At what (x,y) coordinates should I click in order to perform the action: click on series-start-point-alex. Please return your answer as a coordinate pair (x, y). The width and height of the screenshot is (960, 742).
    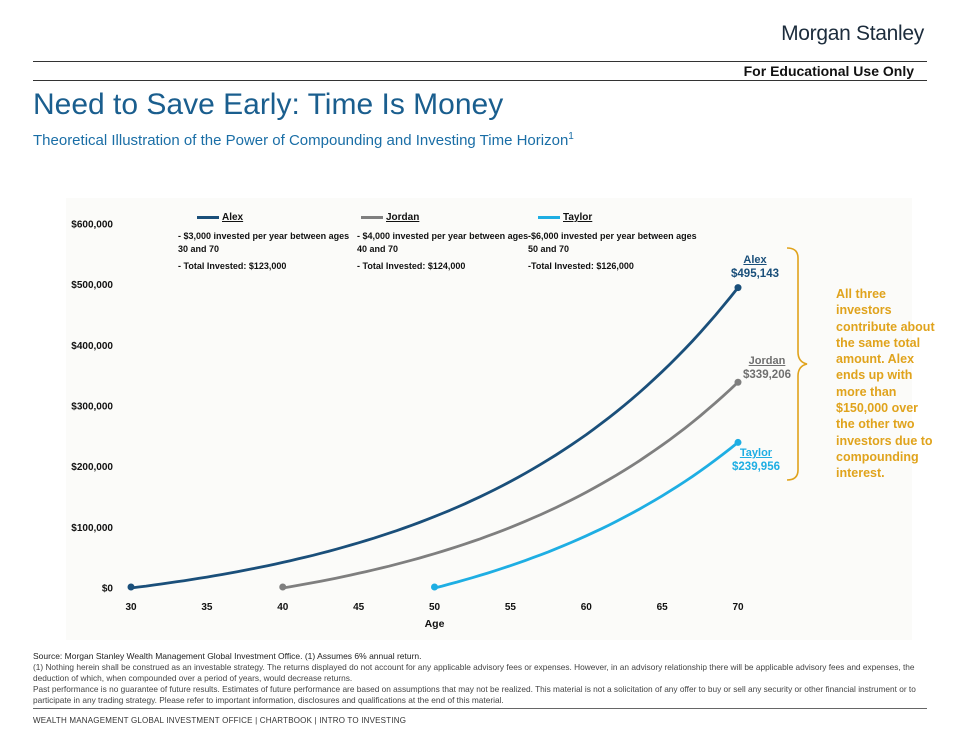
    Looking at the image, I should click on (131, 587).